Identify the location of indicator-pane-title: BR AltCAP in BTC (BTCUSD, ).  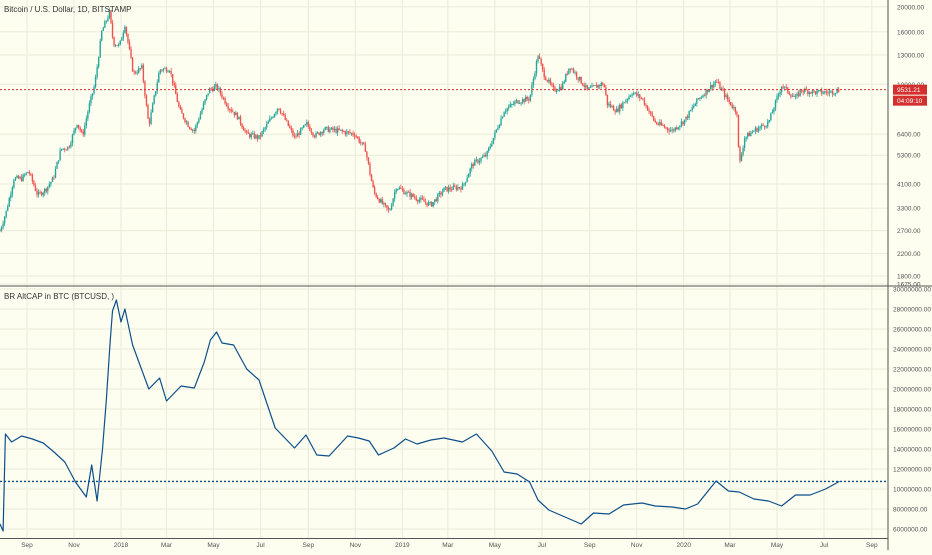
(59, 296).